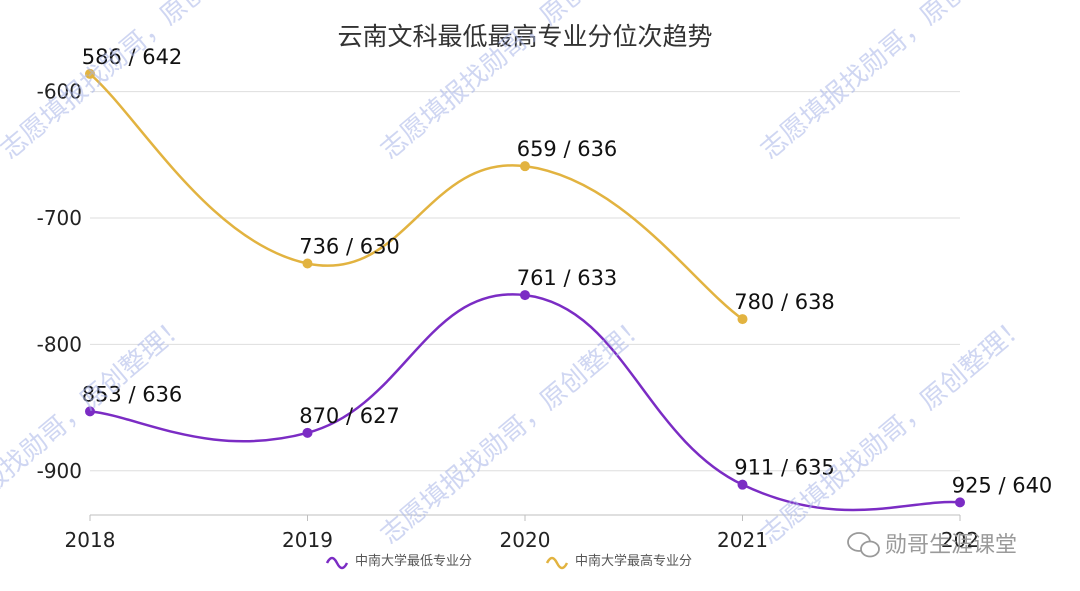 This screenshot has height=591, width=1080. What do you see at coordinates (90, 540) in the screenshot?
I see `x-tick-label: 2018` at bounding box center [90, 540].